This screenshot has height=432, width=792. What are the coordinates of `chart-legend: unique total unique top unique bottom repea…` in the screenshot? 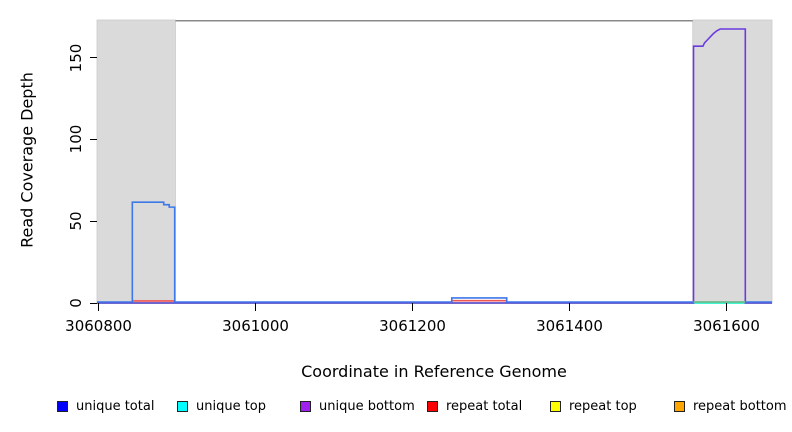 It's located at (396, 407).